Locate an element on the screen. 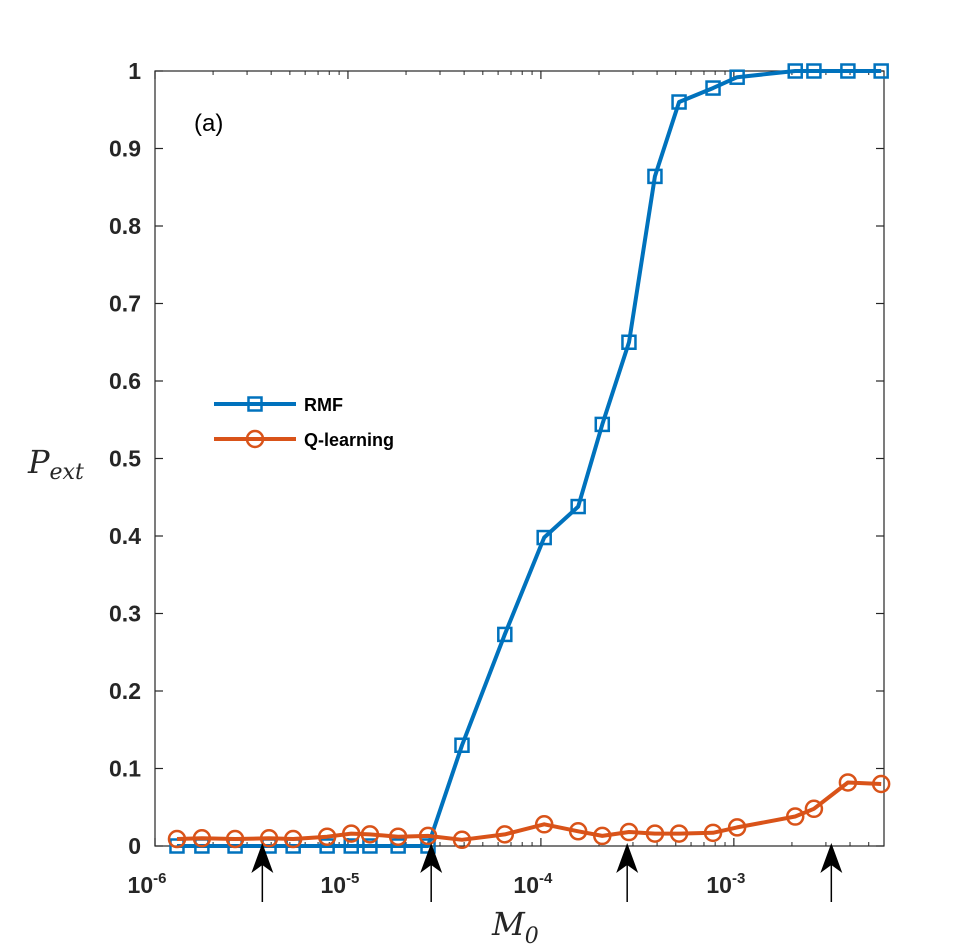 This screenshot has width=962, height=950. legend-label-qlearning: Q-learning is located at coordinates (349, 440).